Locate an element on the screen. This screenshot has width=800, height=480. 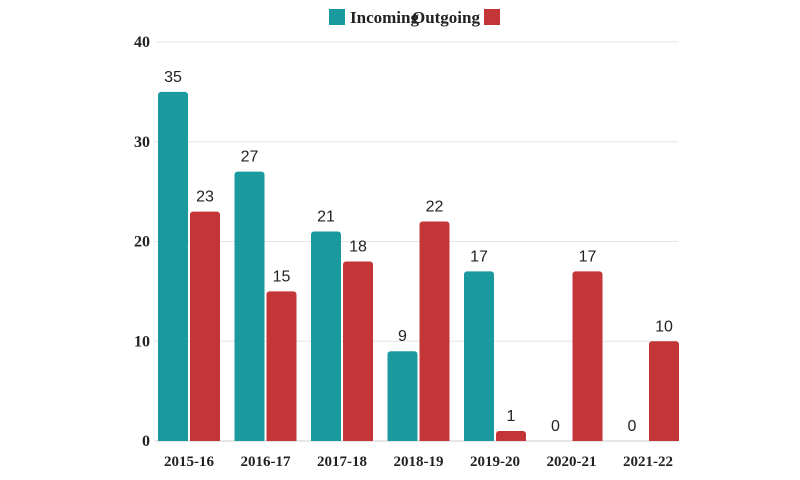
legend-swatch-outgoing is located at coordinates (492, 17).